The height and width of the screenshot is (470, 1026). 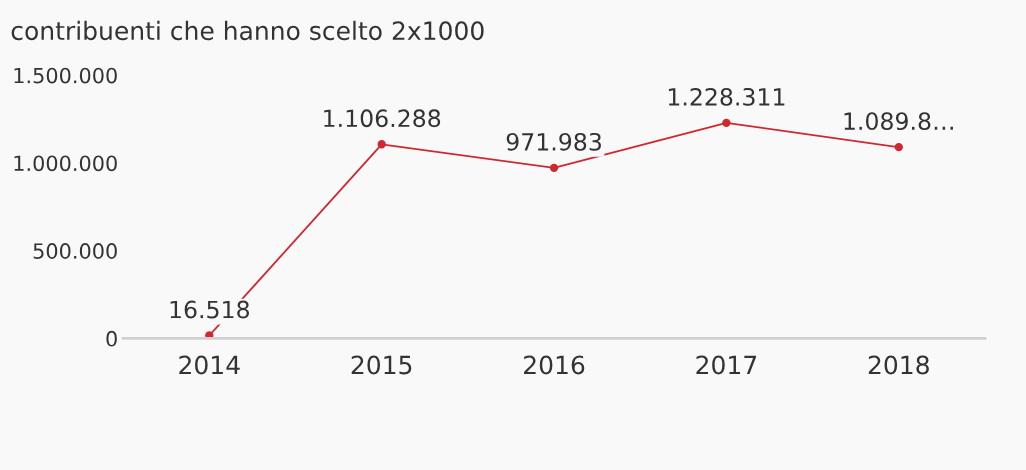 I want to click on data-label: 1.106.288, so click(x=382, y=118).